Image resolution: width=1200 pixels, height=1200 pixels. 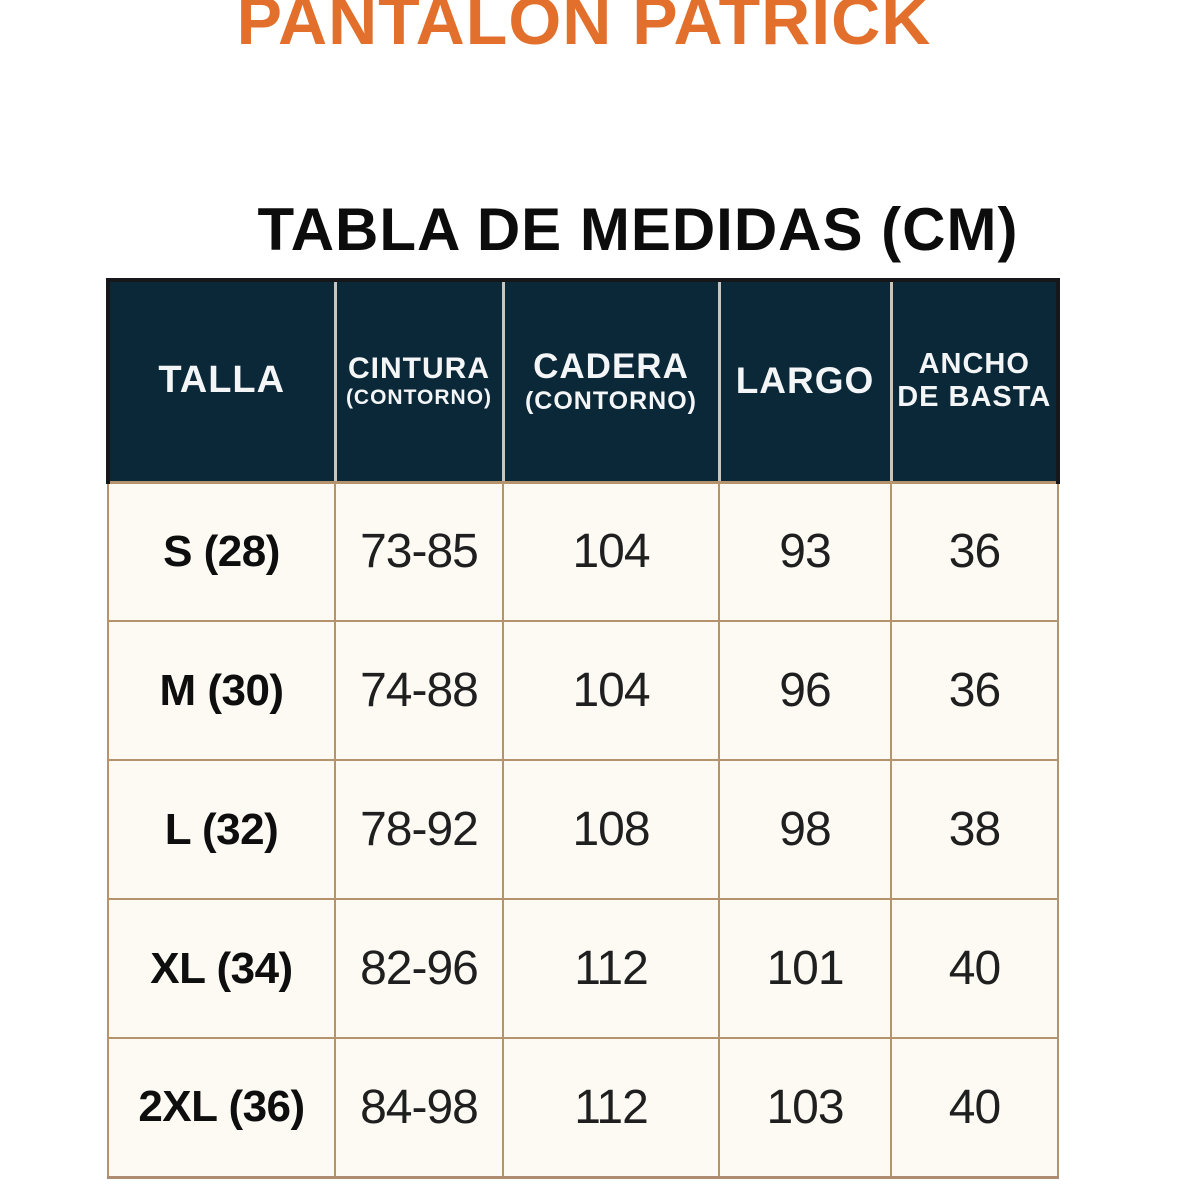 I want to click on cintura-cell: 84-98, so click(x=419, y=1108).